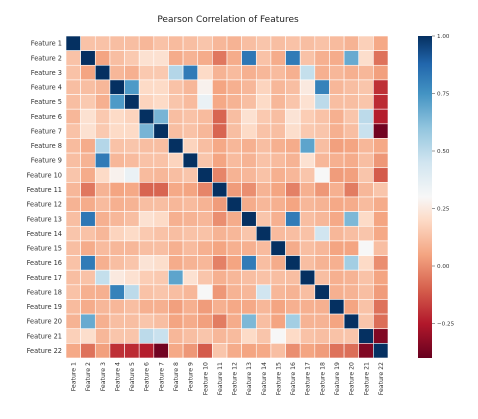 This screenshot has width=478, height=419. What do you see at coordinates (102, 43) in the screenshot?
I see `heatmap-cell-r1-c3` at bounding box center [102, 43].